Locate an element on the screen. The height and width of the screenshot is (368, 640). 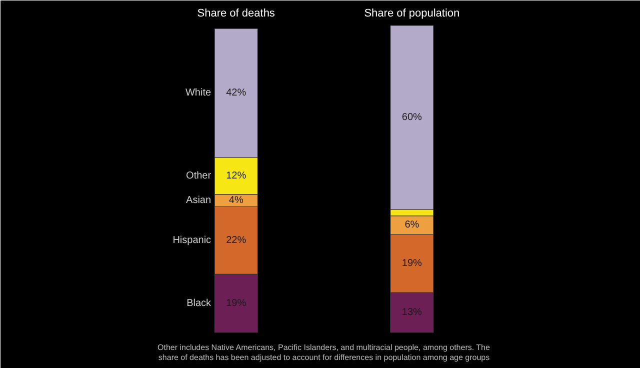
x-tick-label: Share of population is located at coordinates (412, 14).